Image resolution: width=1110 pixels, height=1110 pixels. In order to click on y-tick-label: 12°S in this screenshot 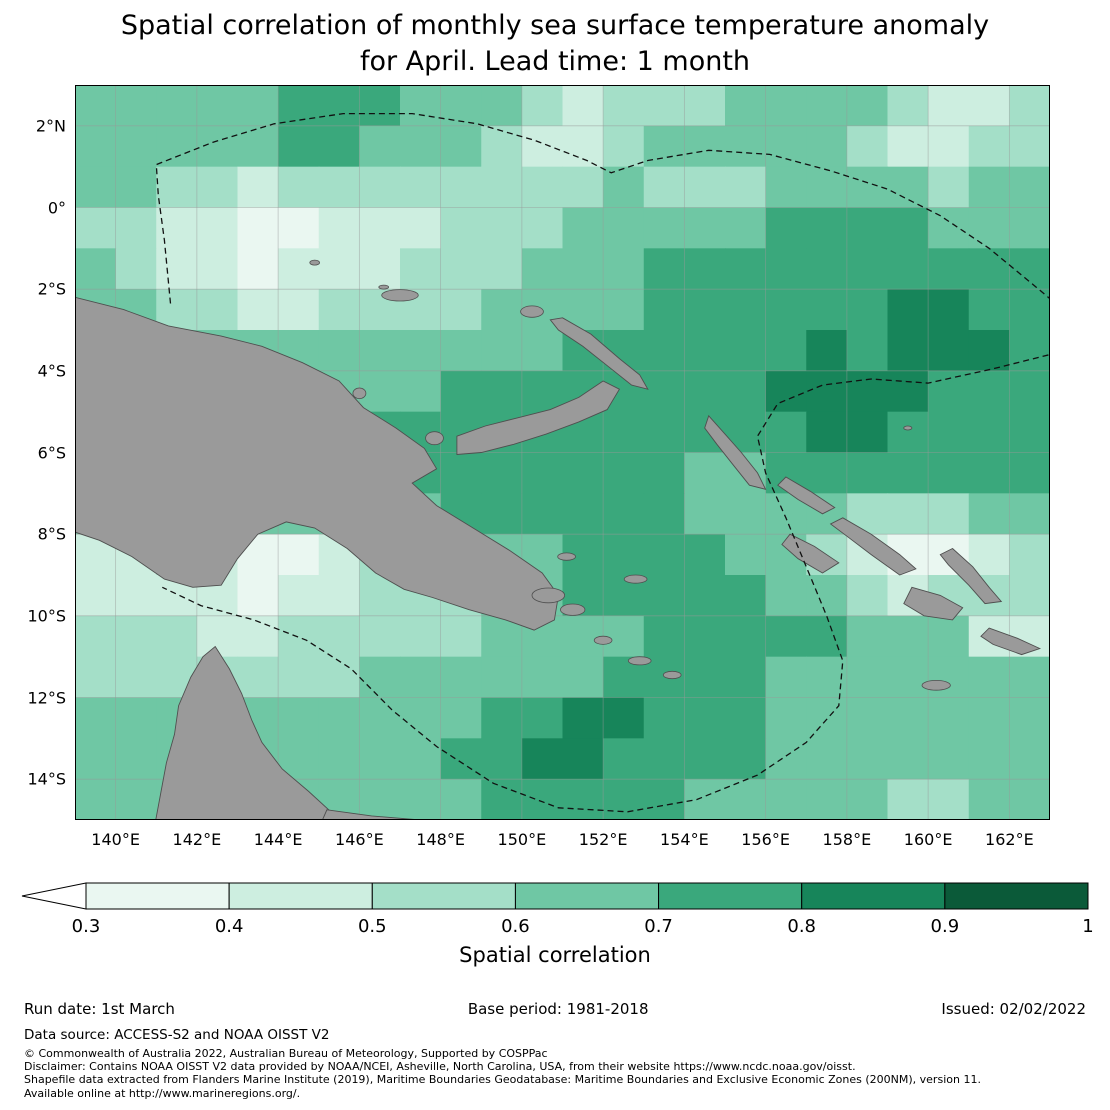, I will do `click(46, 697)`.